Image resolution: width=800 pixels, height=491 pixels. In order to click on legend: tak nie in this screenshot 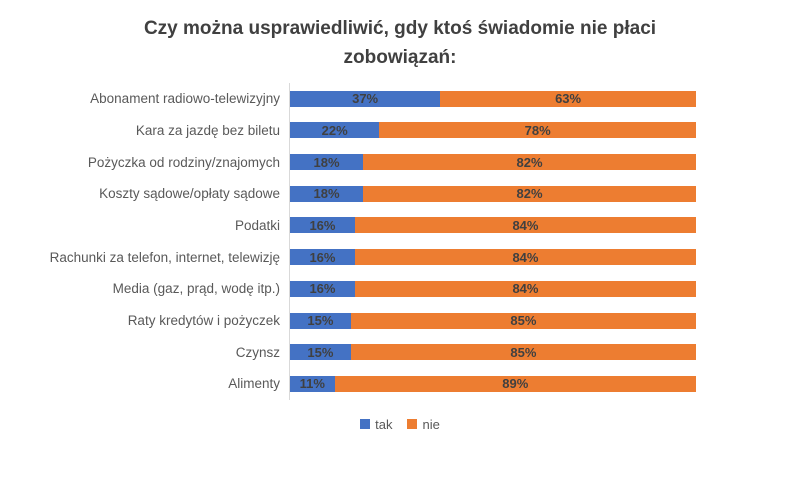, I will do `click(400, 424)`.